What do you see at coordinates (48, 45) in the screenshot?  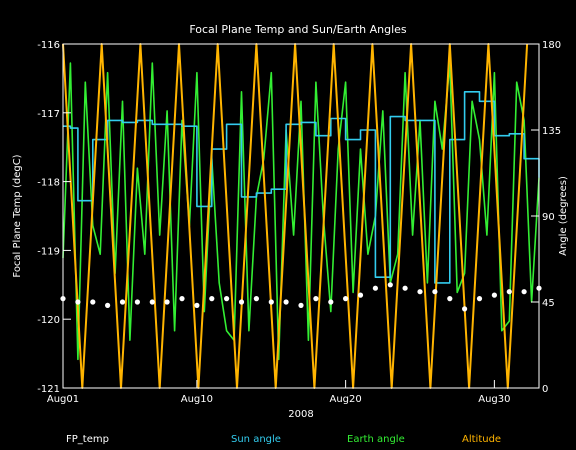 I see `y-left-tick-label: -116` at bounding box center [48, 45].